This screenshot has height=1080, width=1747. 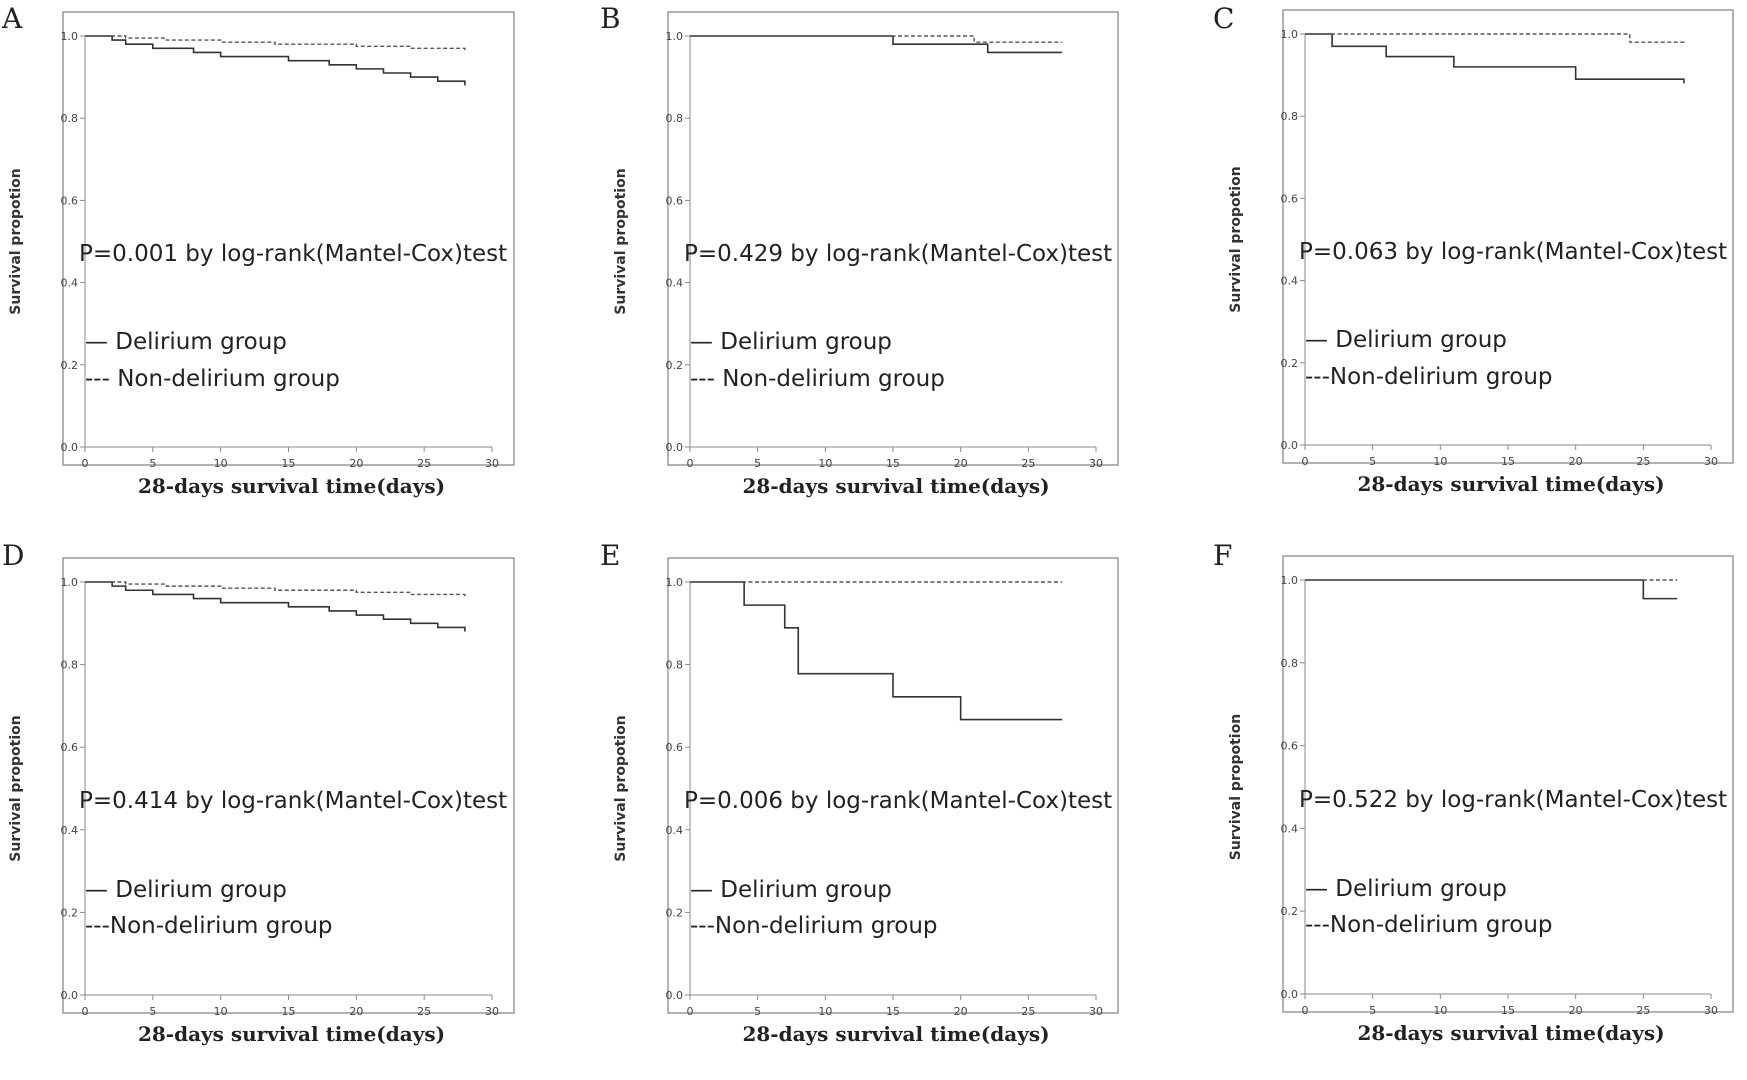 I want to click on y-tick-label: 0.4, so click(x=70, y=830).